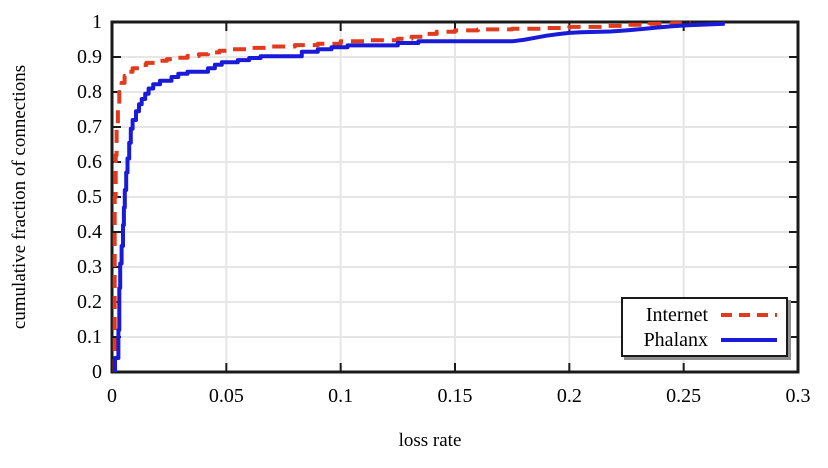  What do you see at coordinates (19, 197) in the screenshot?
I see `y-axis-title: cumulative fraction of connections` at bounding box center [19, 197].